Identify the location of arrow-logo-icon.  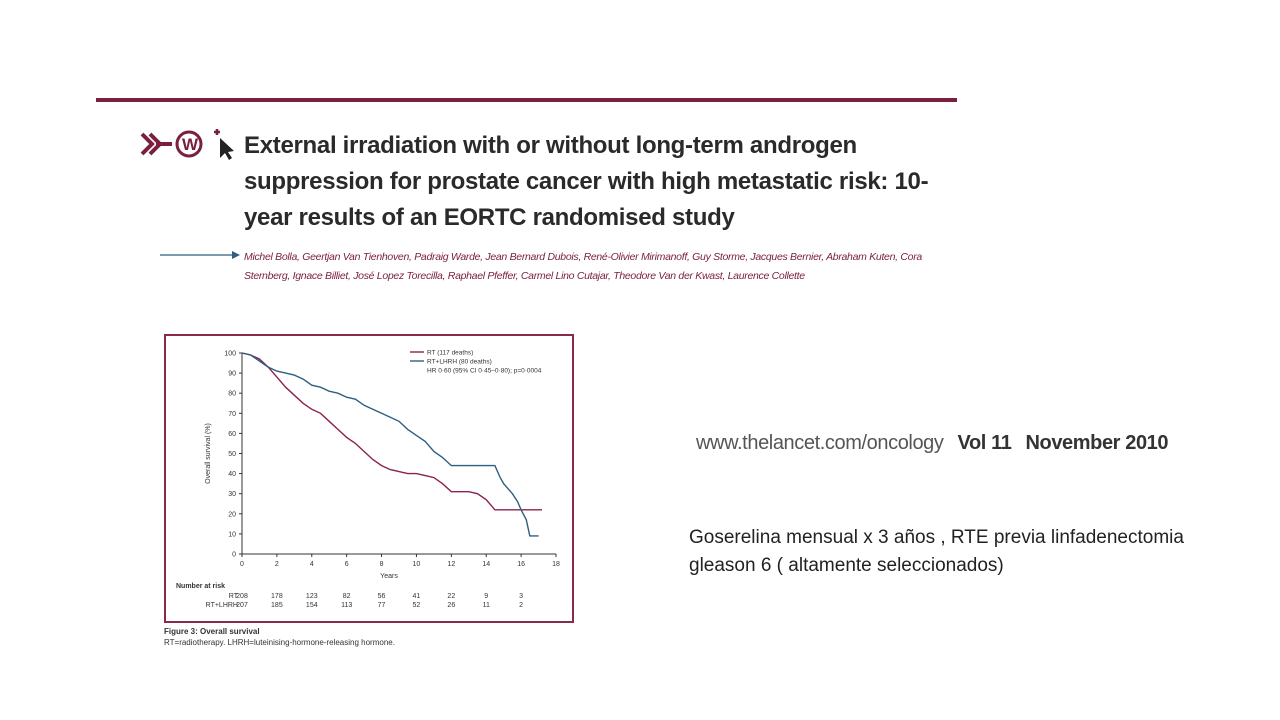
(156, 144).